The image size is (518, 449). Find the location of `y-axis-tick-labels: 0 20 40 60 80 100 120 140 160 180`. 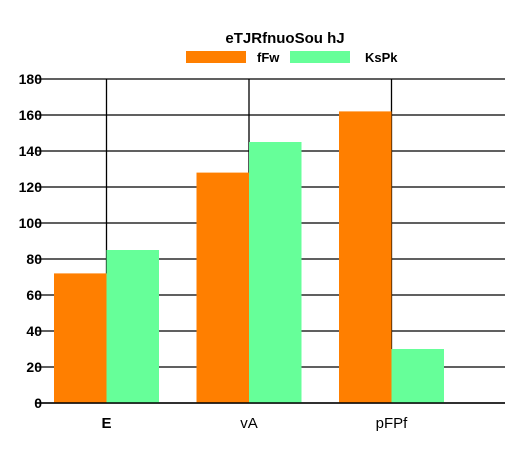

y-axis-tick-labels: 0 20 40 60 80 100 120 140 160 180 is located at coordinates (31, 241).